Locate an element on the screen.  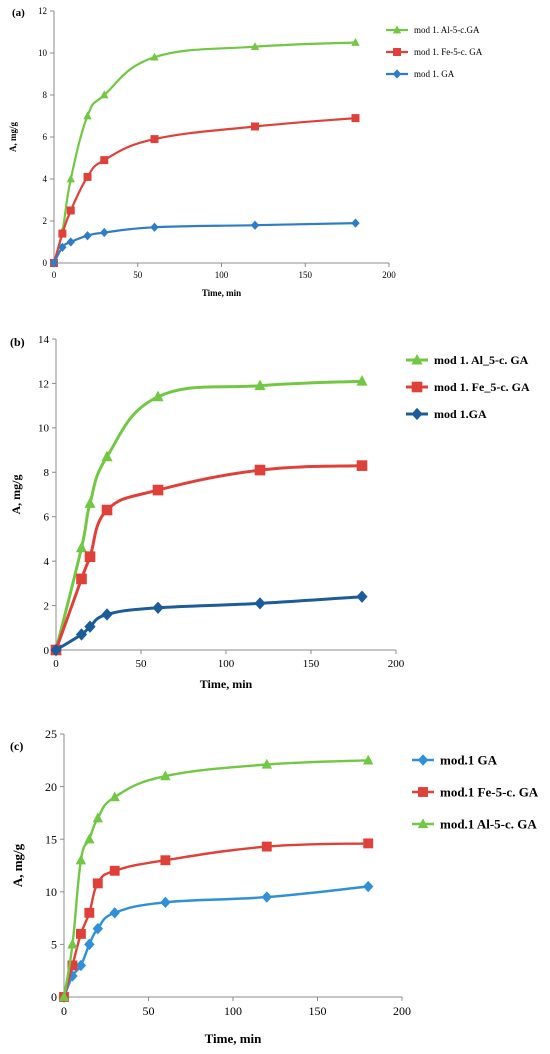
legend-label: mod.1 GA is located at coordinates (469, 760).